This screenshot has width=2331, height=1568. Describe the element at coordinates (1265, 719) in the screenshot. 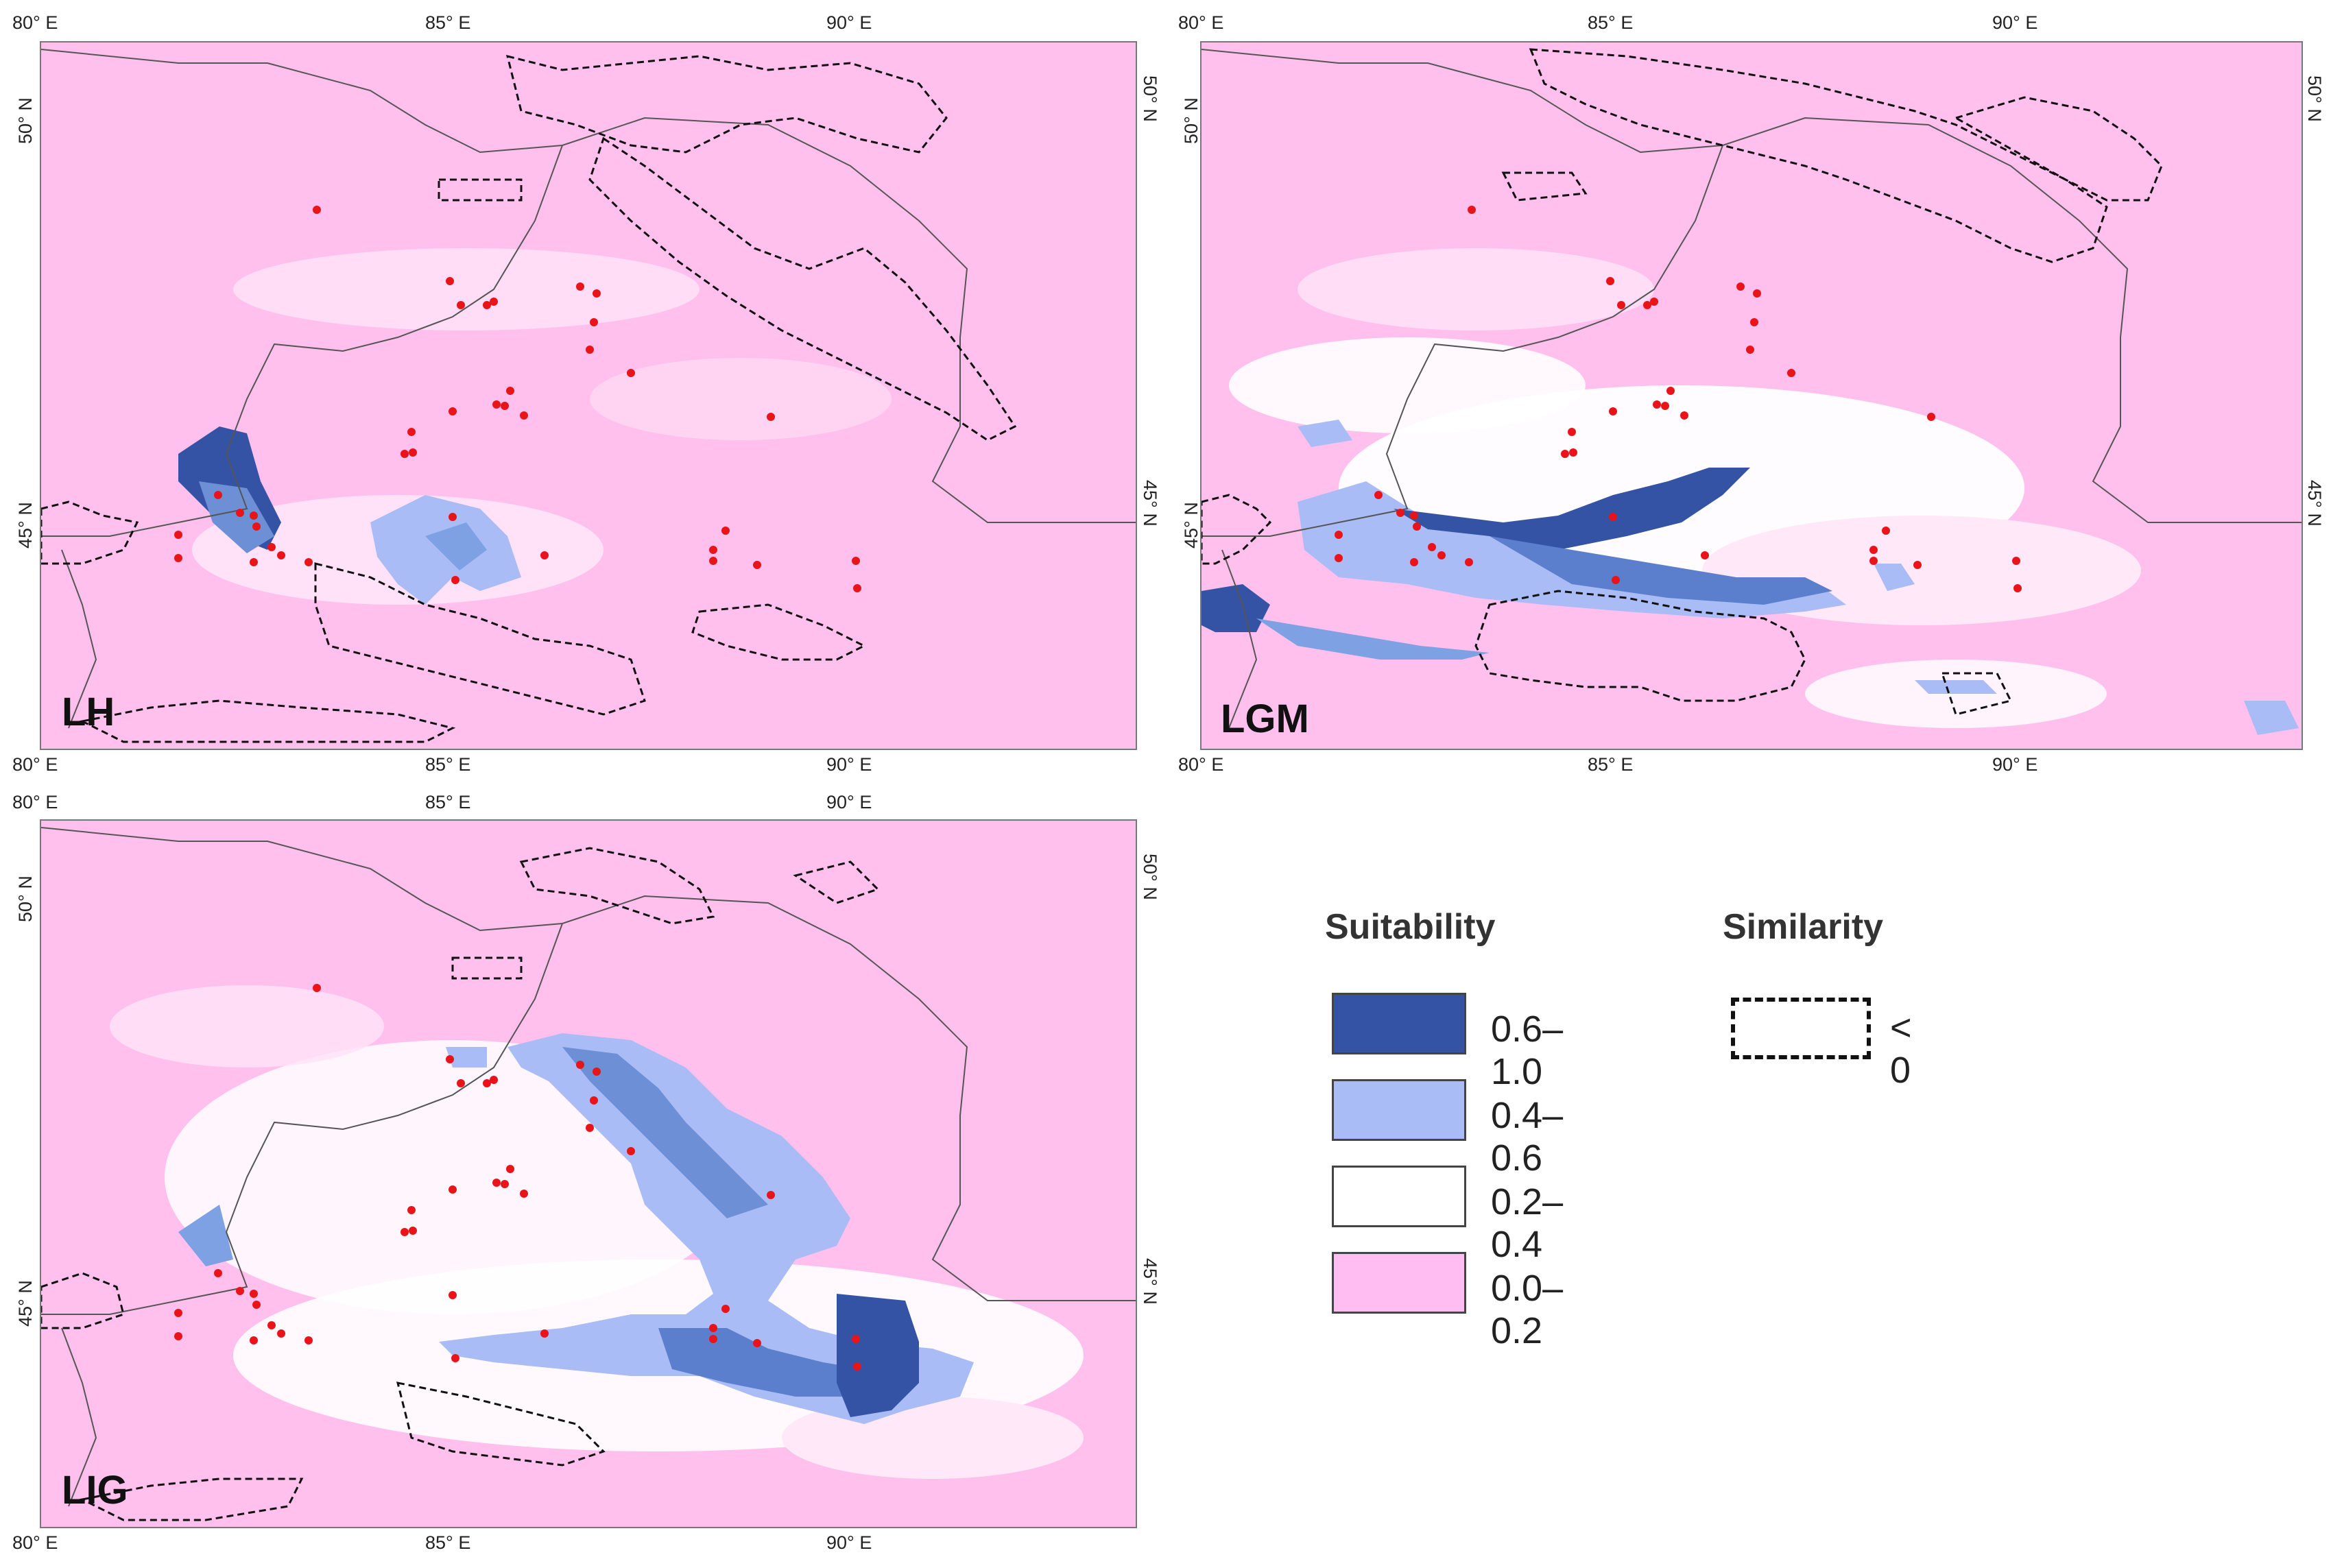

I see `panel-label-lgm: LGM` at that location.